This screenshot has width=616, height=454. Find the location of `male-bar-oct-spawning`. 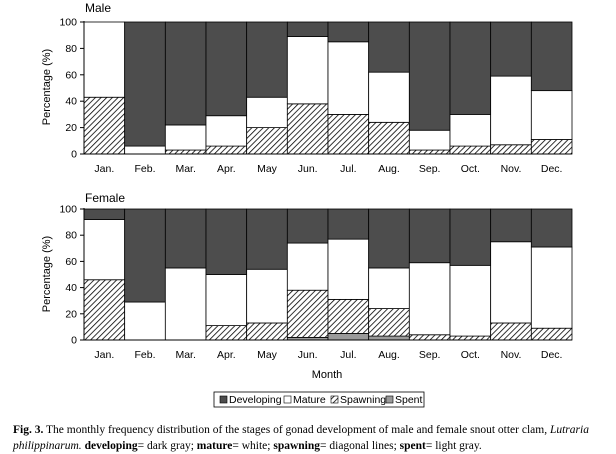

male-bar-oct-spawning is located at coordinates (470, 150).